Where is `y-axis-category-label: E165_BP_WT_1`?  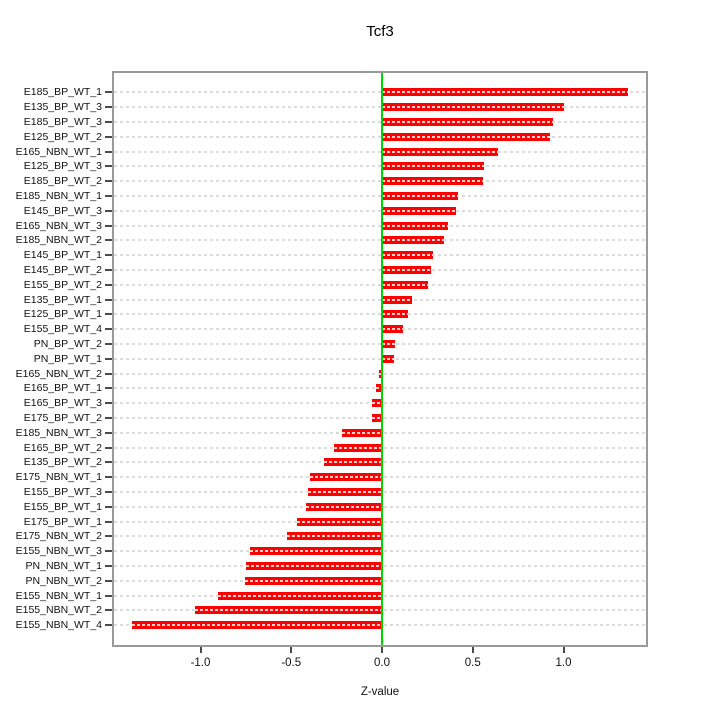 y-axis-category-label: E165_BP_WT_1 is located at coordinates (62, 388).